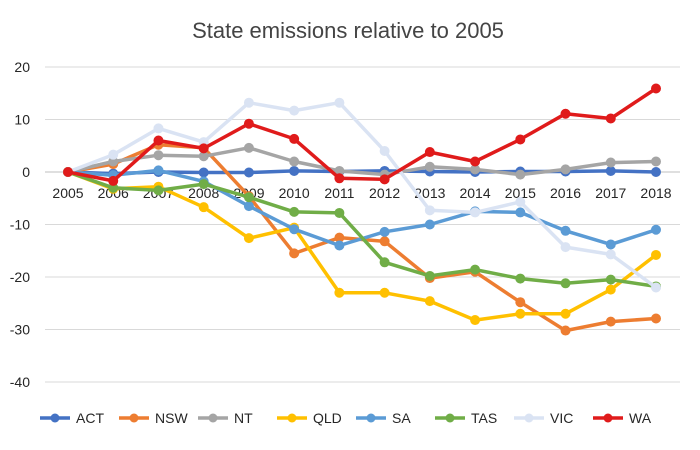  I want to click on legend: ACT NSW NT QLD SA TAS VIC WA, so click(346, 418).